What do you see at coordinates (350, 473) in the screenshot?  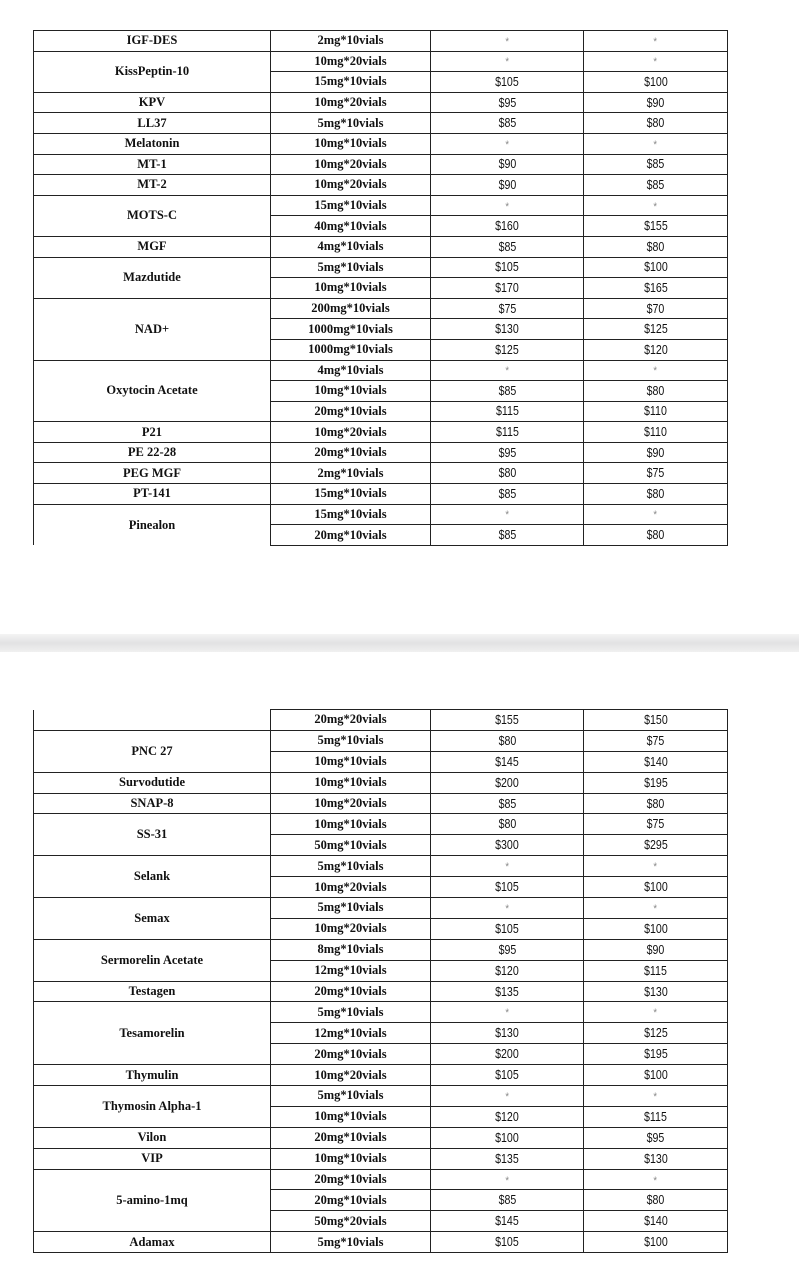 I see `package-size: 2mg*10vials` at bounding box center [350, 473].